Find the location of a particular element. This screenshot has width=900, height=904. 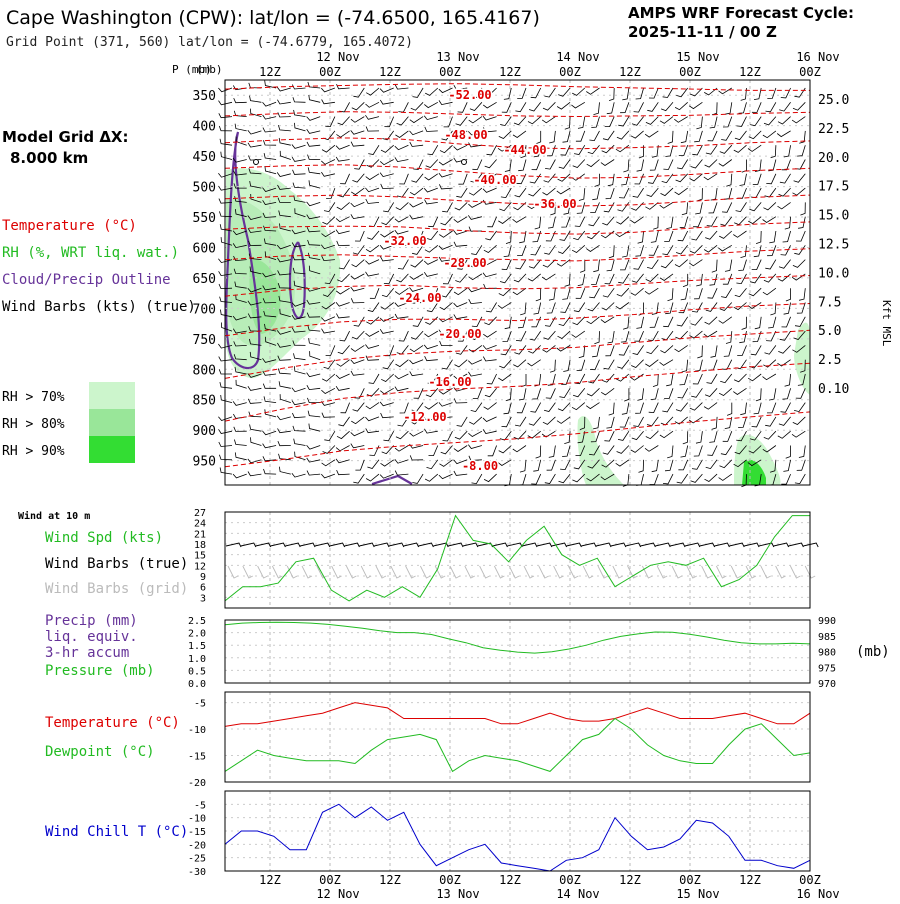

time-tick-top: 00Z is located at coordinates (330, 72).